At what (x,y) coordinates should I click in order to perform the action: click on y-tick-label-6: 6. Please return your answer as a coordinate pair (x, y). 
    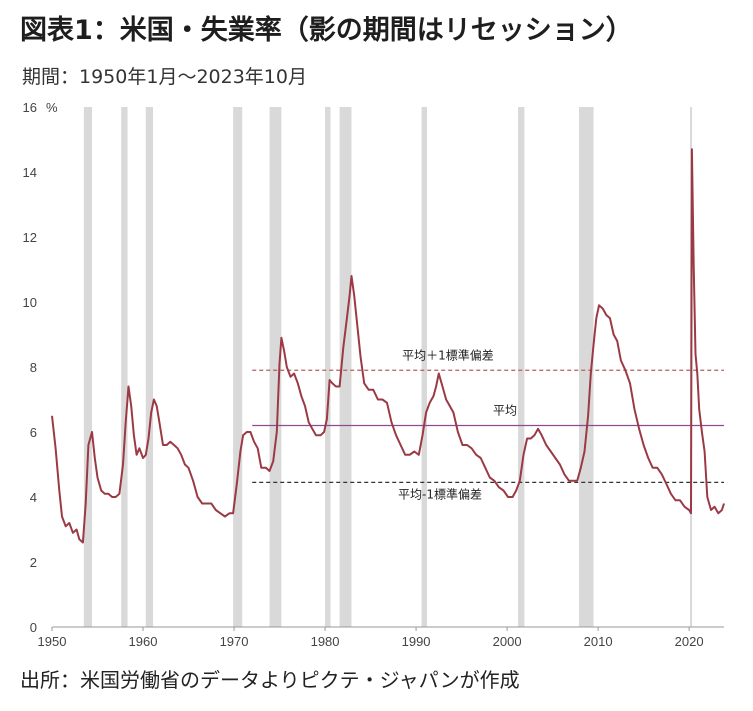
    Looking at the image, I should click on (33, 432).